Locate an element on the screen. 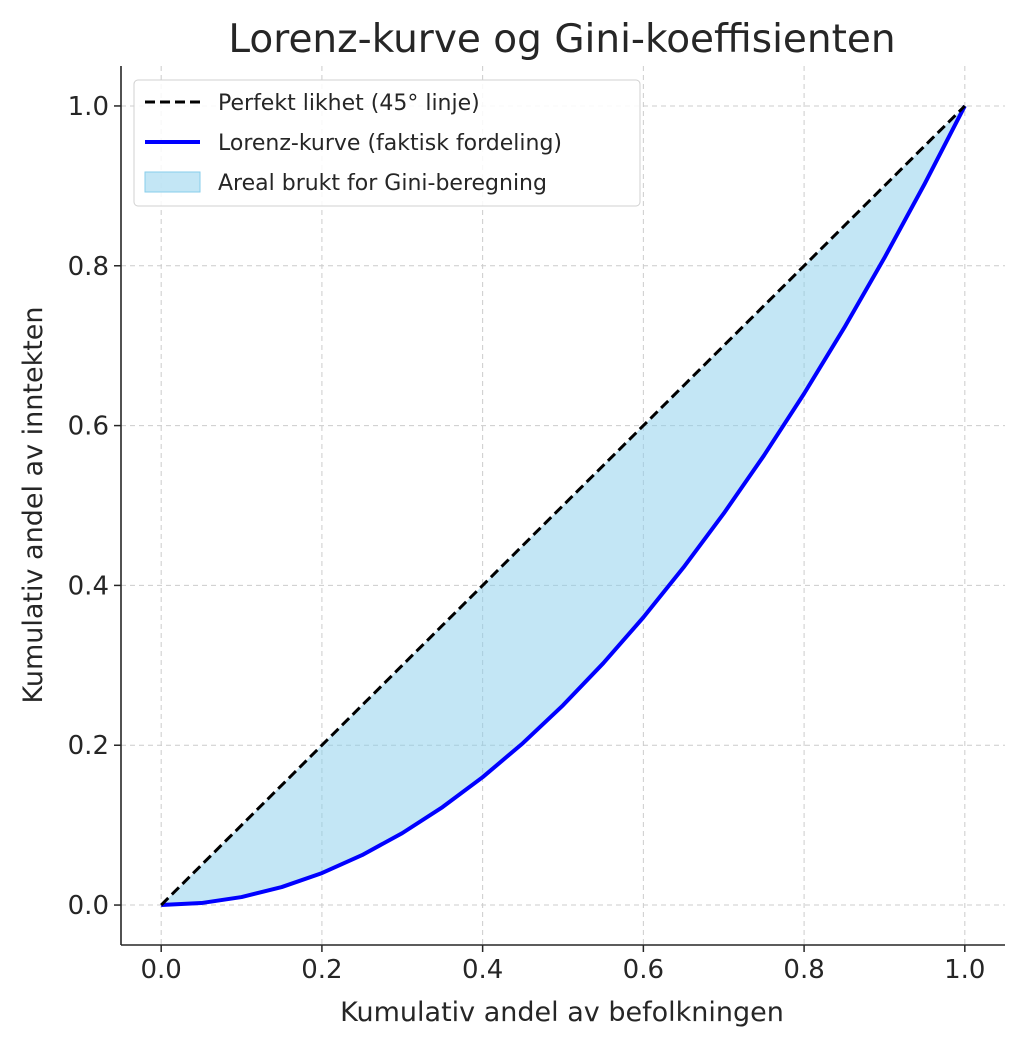 This screenshot has height=1051, width=1024. x-tick-label: 0.4 is located at coordinates (482, 970).